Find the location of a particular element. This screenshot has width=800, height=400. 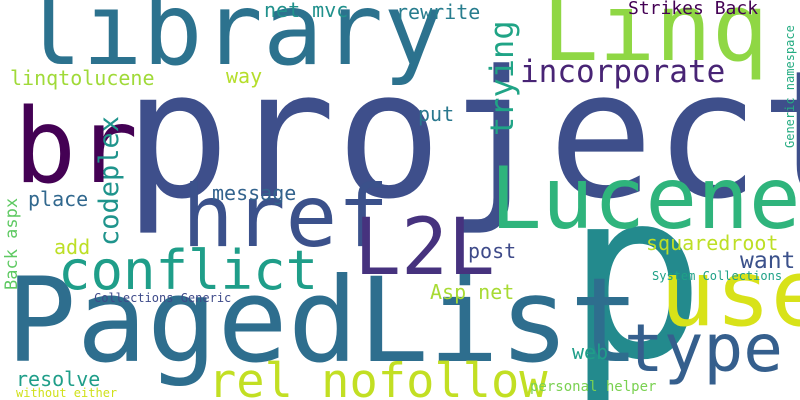

word-trying: trying is located at coordinates (502, 78).